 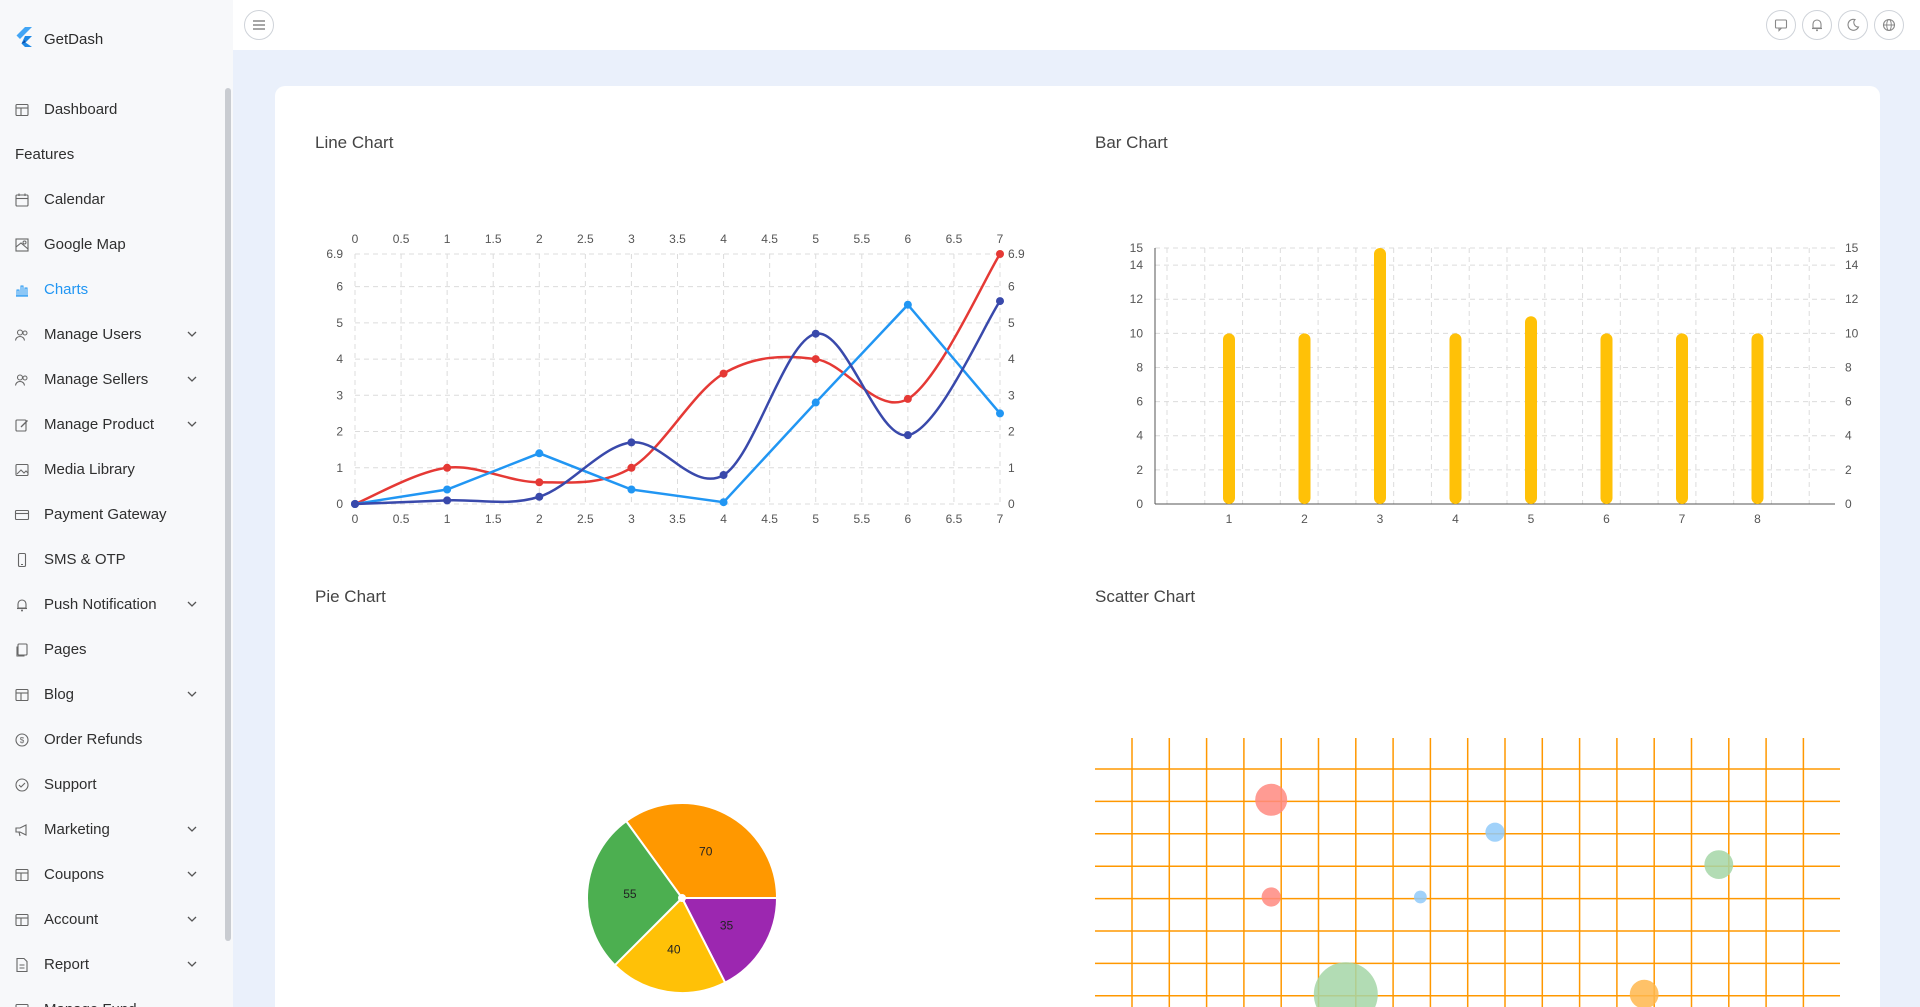 I want to click on sidebar-item-support: Support, so click(x=110, y=784).